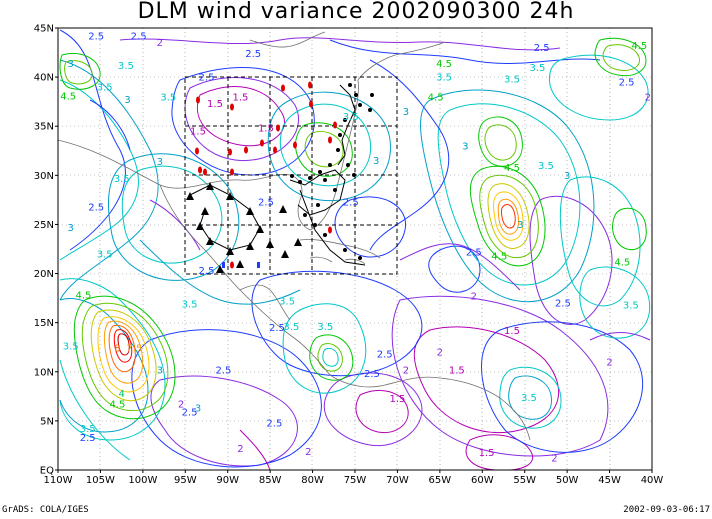 Image resolution: width=712 pixels, height=519 pixels. What do you see at coordinates (440, 480) in the screenshot?
I see `lon-label: 65W` at bounding box center [440, 480].